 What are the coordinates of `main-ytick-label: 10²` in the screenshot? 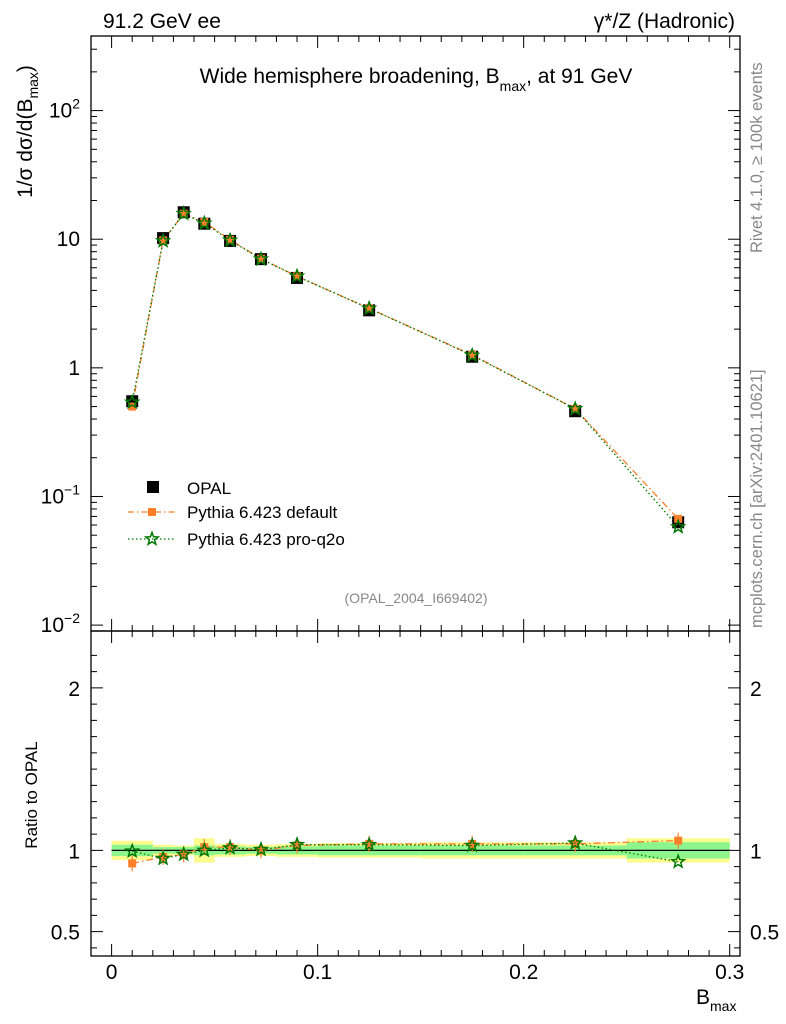 It's located at (64, 109).